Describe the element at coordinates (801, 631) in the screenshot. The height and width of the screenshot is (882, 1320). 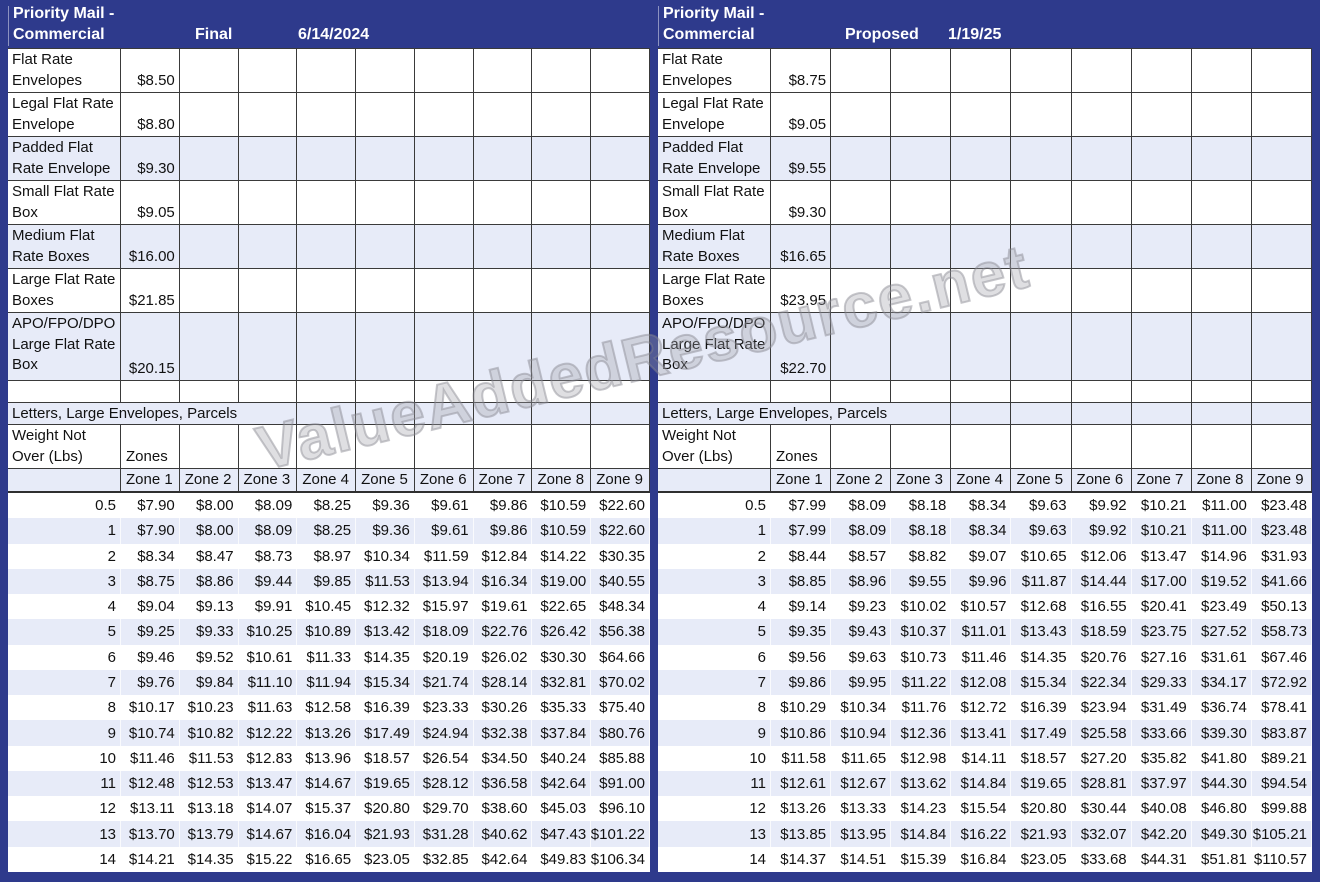
I see `rate-cell: $9.35` at that location.